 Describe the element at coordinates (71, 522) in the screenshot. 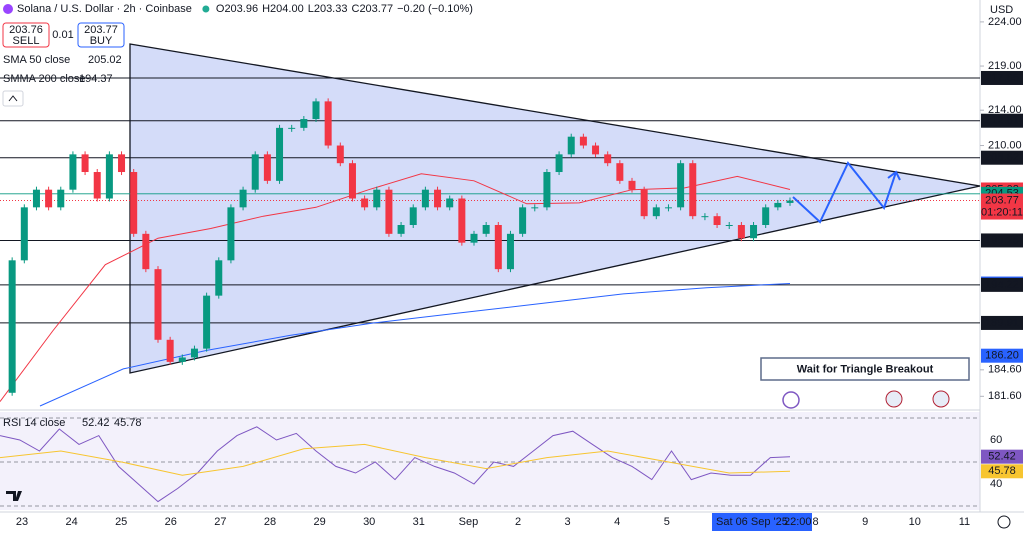

I see `x-tick-label: 24` at that location.